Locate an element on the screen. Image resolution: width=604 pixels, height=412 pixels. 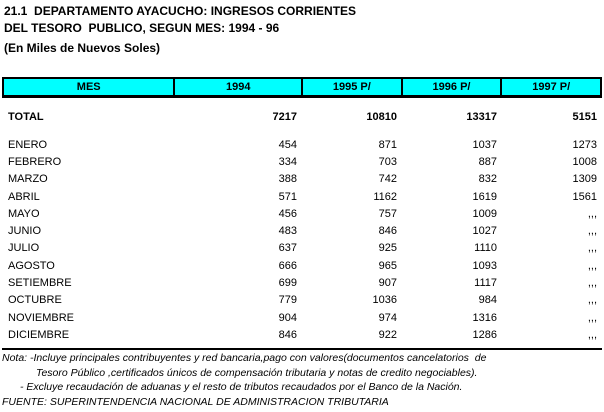
total-value: 13317 is located at coordinates (481, 117).